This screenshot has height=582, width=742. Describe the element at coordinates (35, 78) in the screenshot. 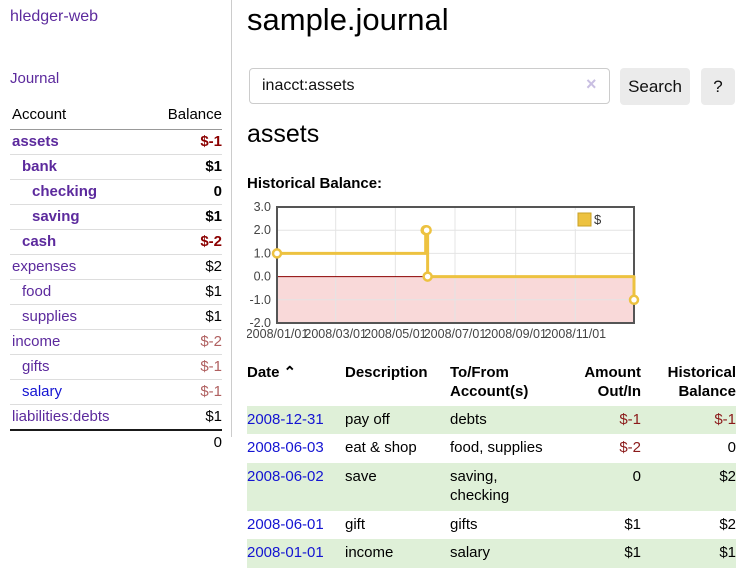

I see `sidebar-item-journal: Journal` at that location.